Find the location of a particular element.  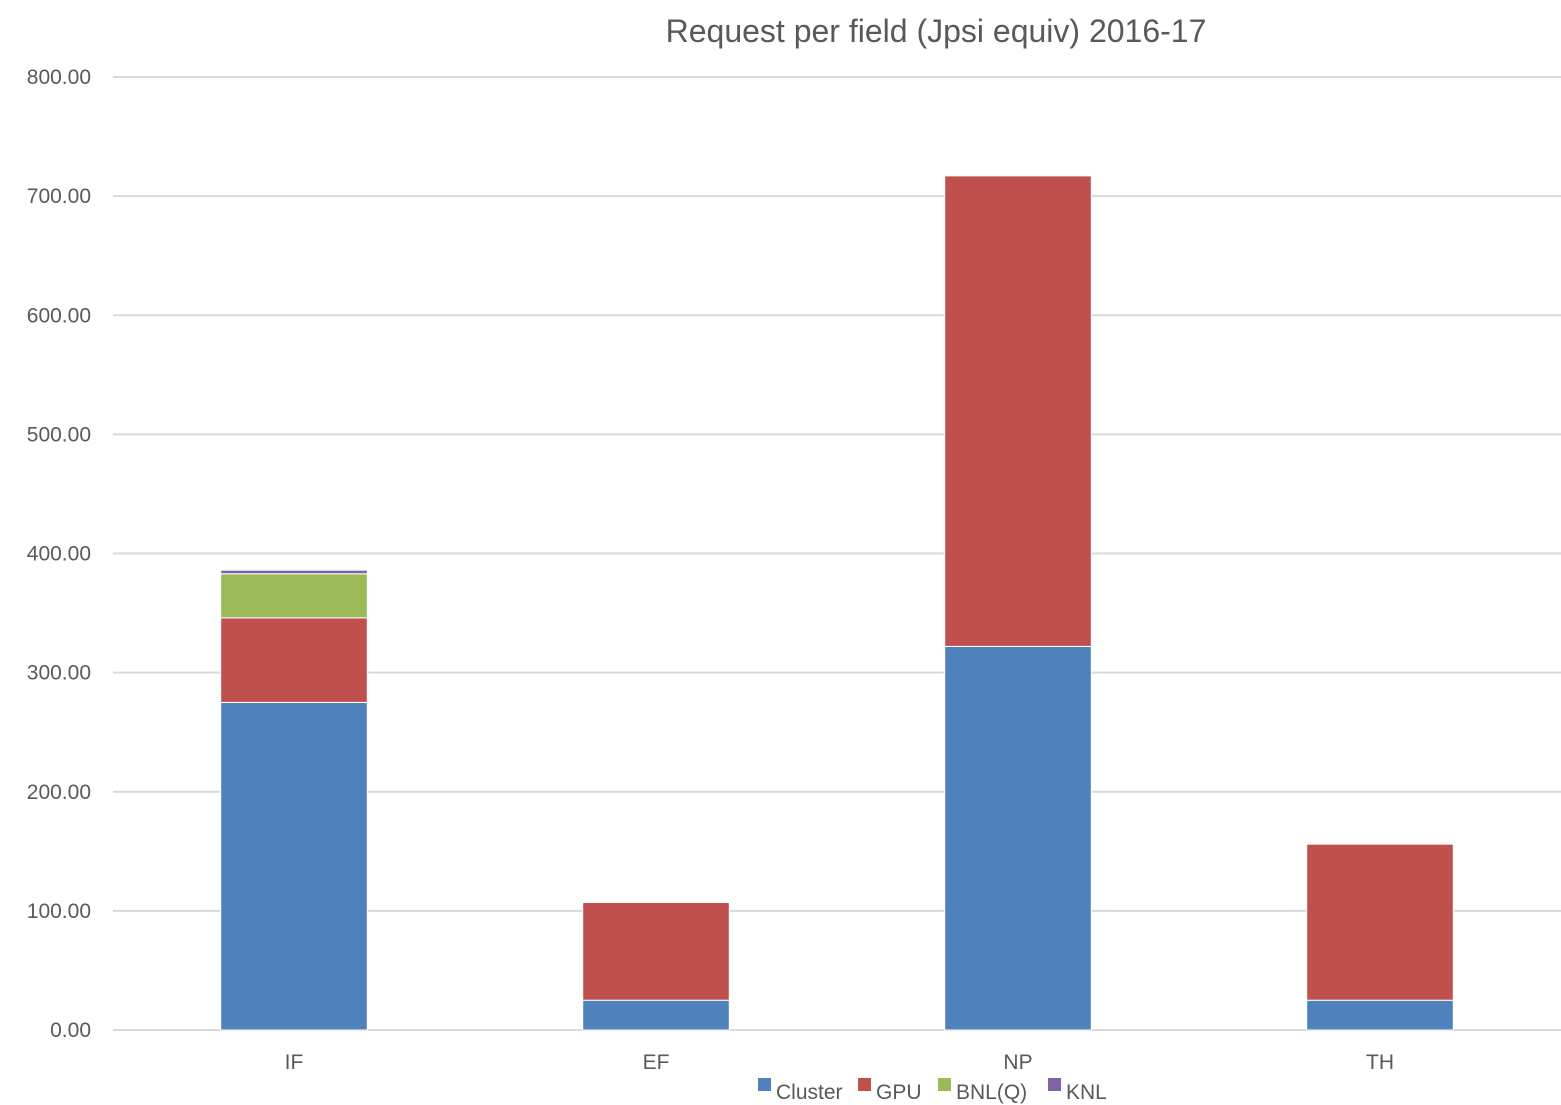

y-tick-label: 100.00 is located at coordinates (59, 911).